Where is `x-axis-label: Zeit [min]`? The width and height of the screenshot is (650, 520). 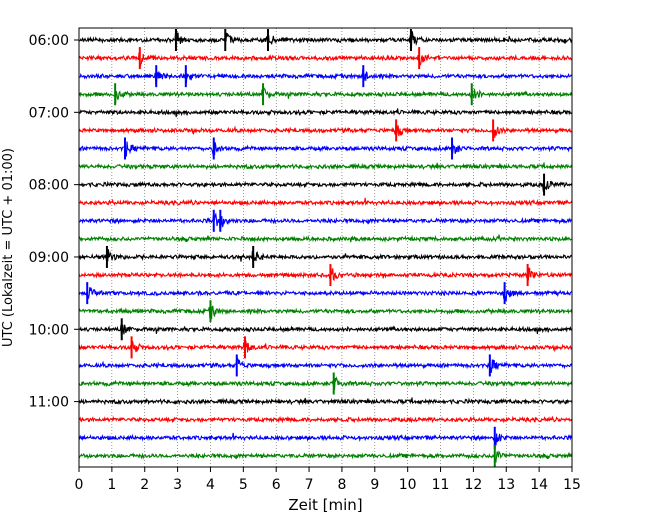
x-axis-label: Zeit [min] is located at coordinates (325, 505).